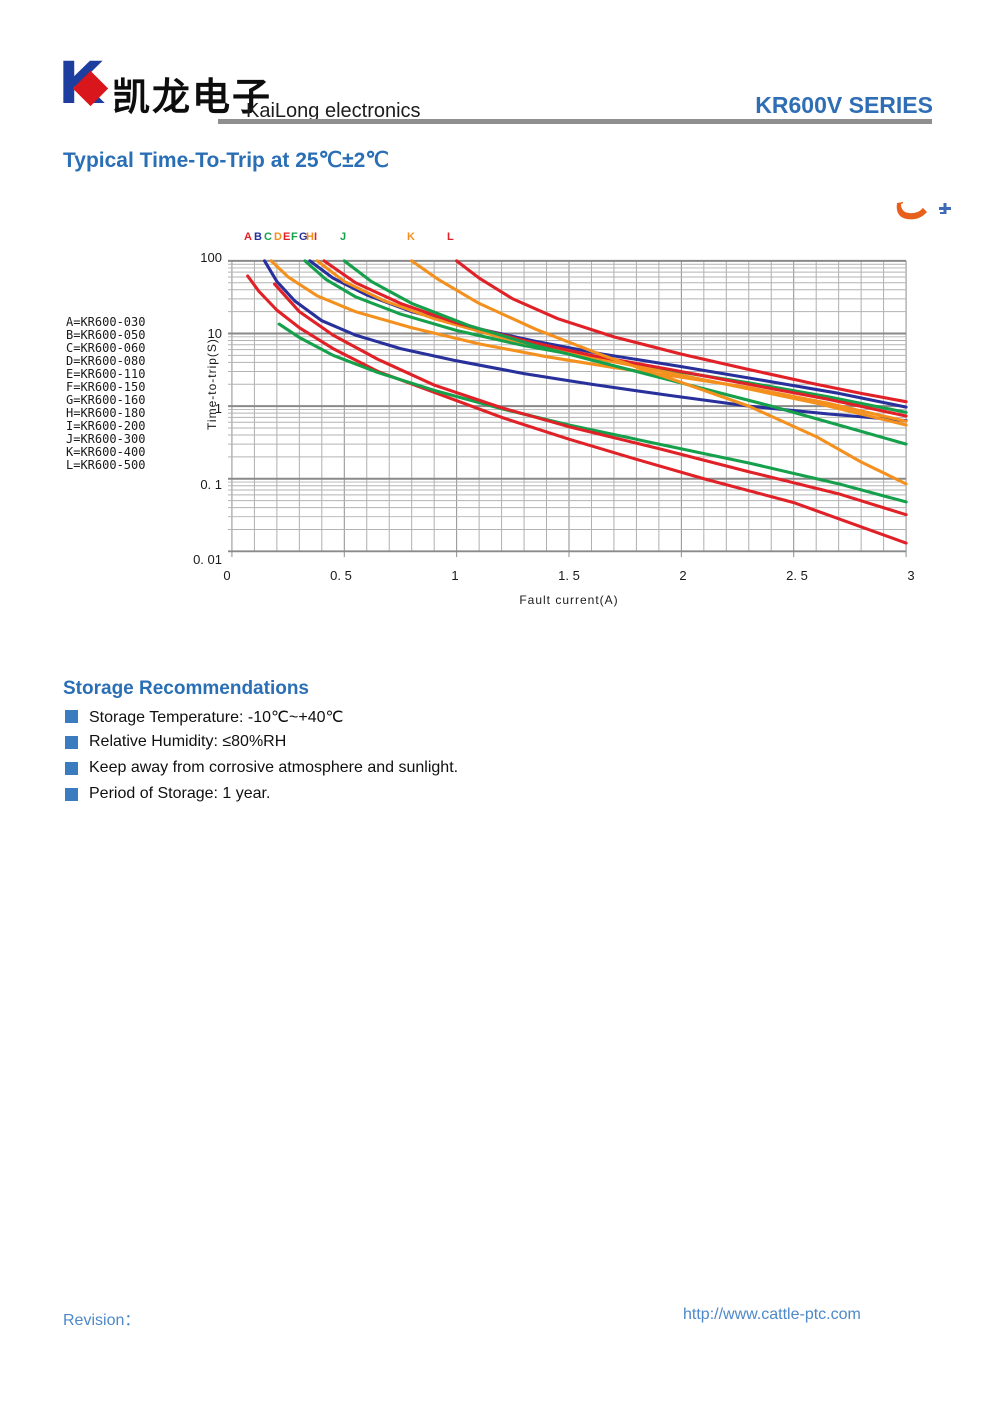  I want to click on legend-item: J=KR600-300, so click(106, 439).